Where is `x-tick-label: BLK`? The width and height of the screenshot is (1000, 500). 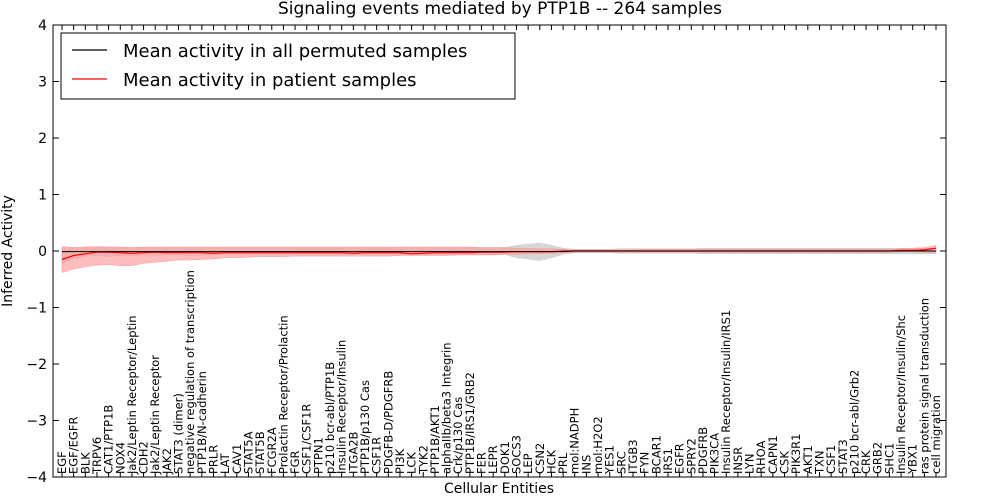 x-tick-label: BLK is located at coordinates (85, 463).